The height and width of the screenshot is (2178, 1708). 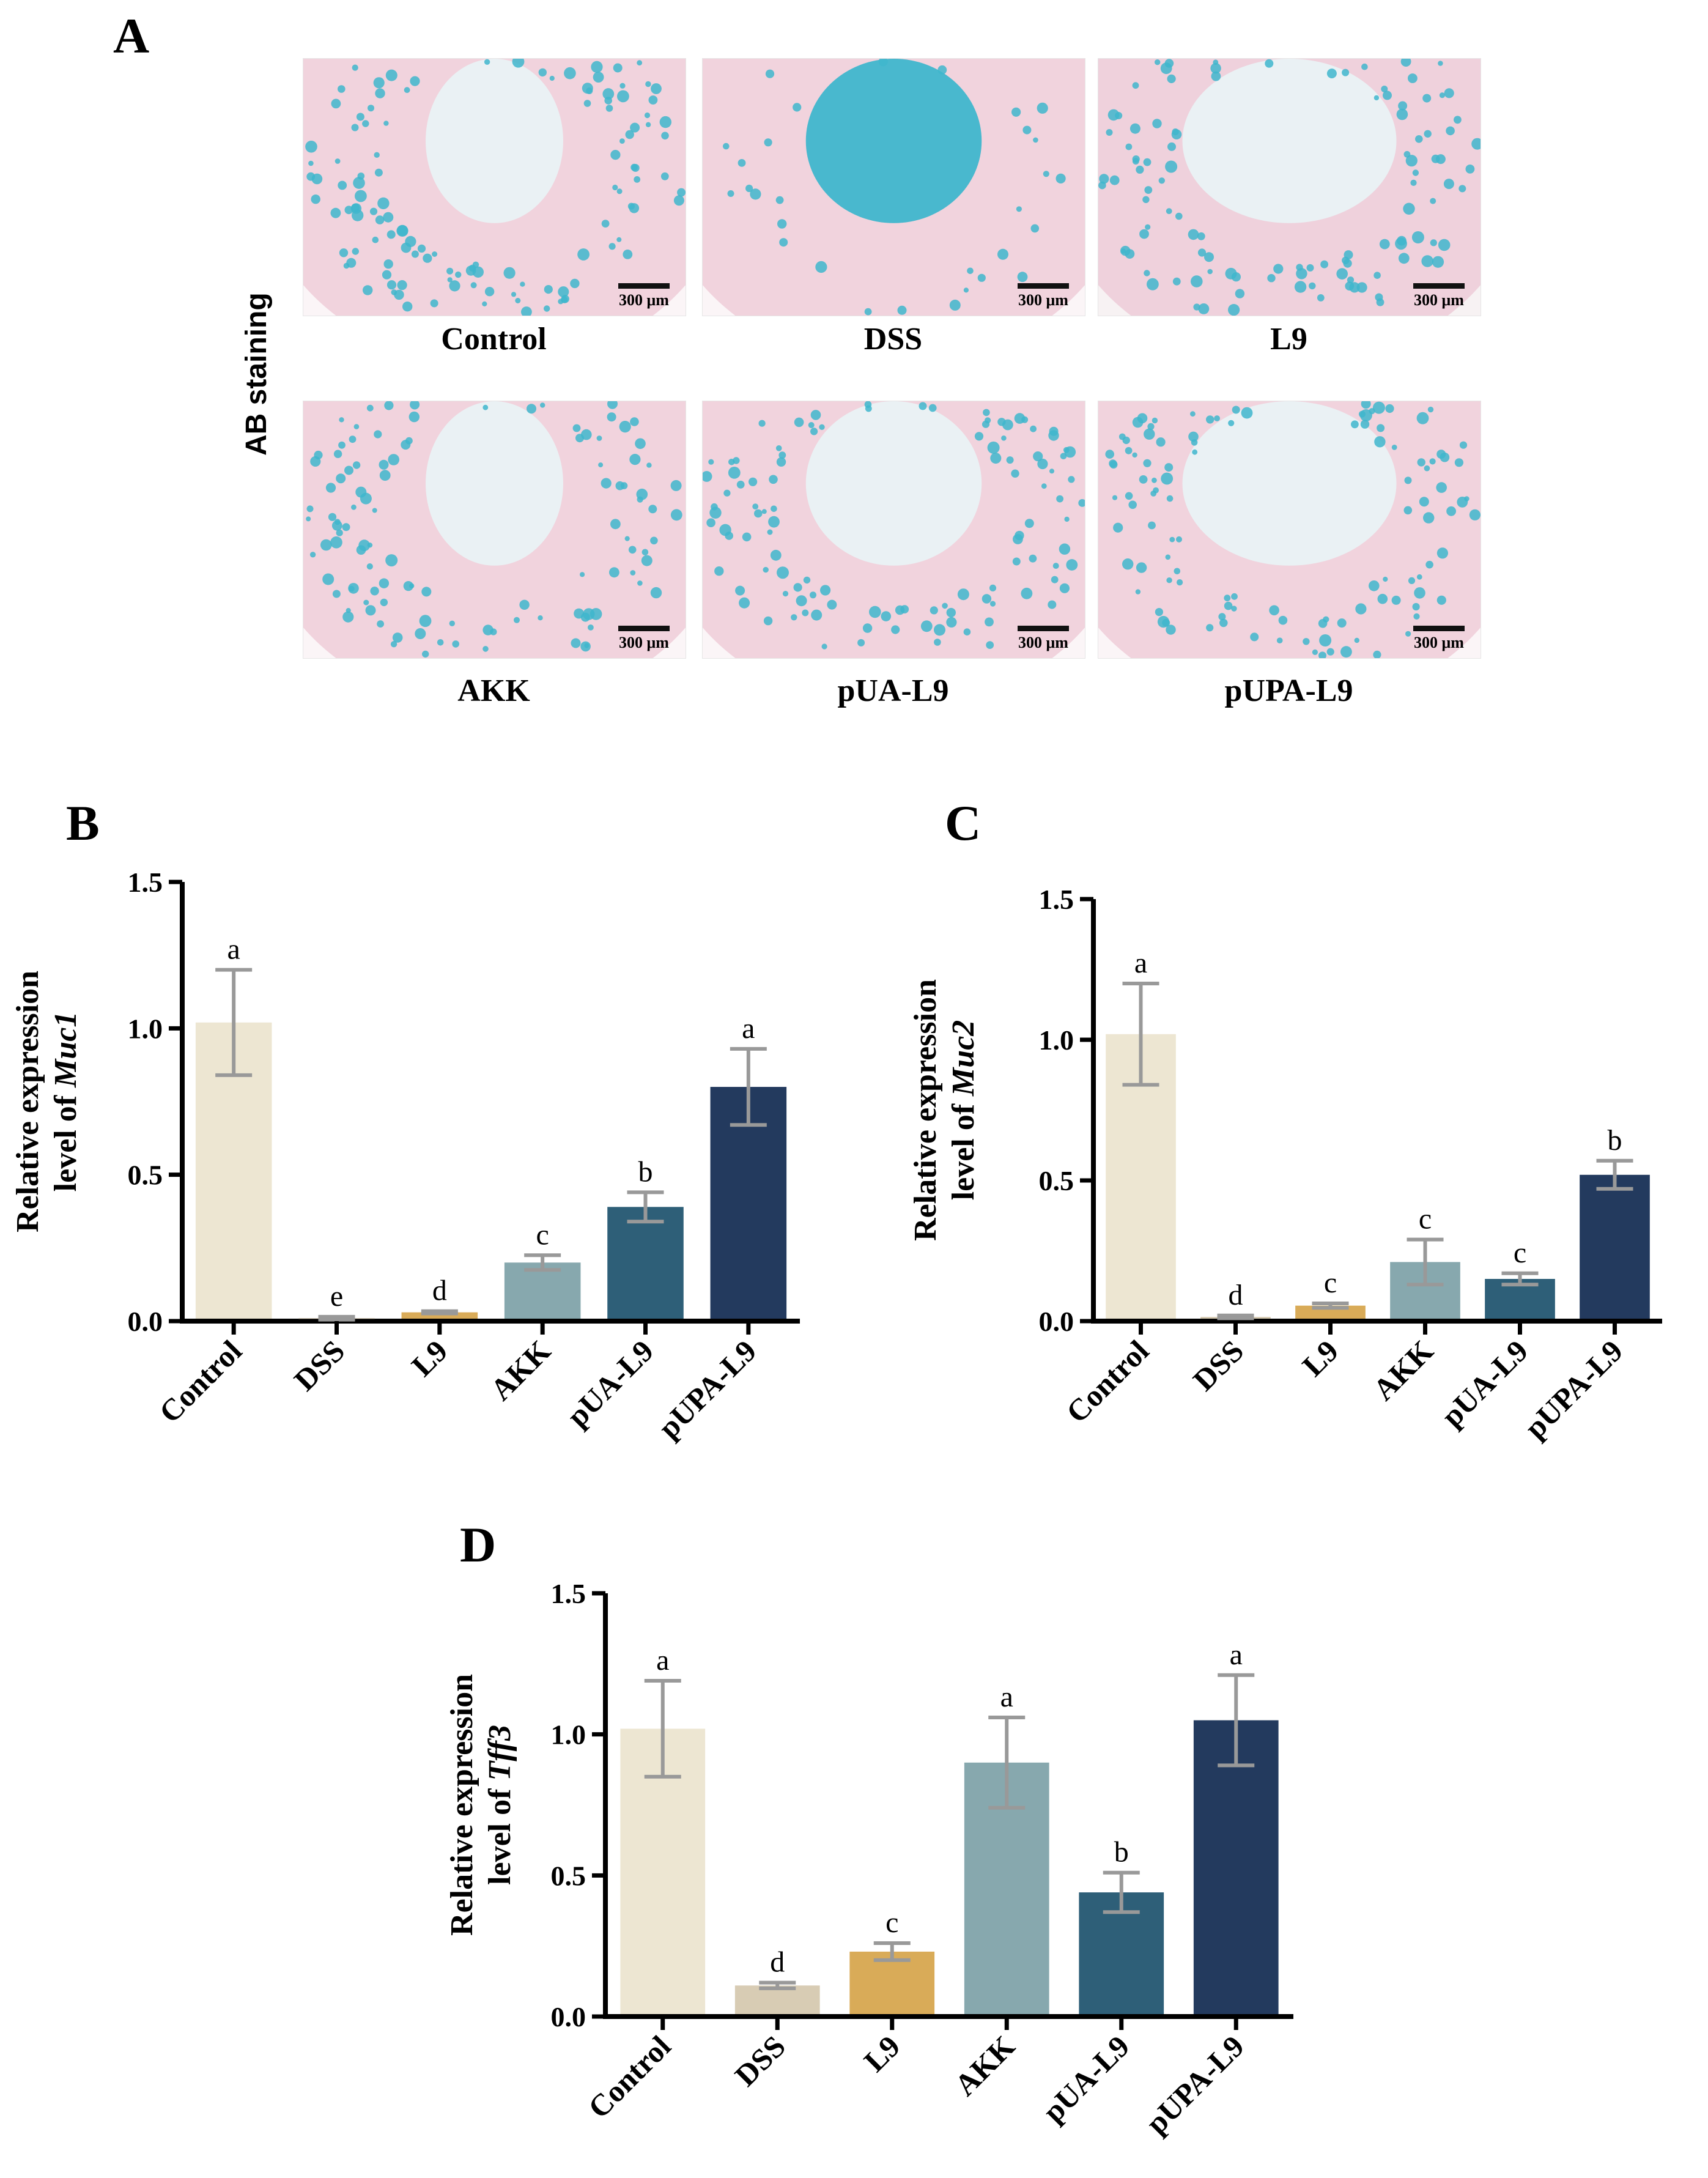 I want to click on x-tick-label: pUA-L9, so click(x=1086, y=2078).